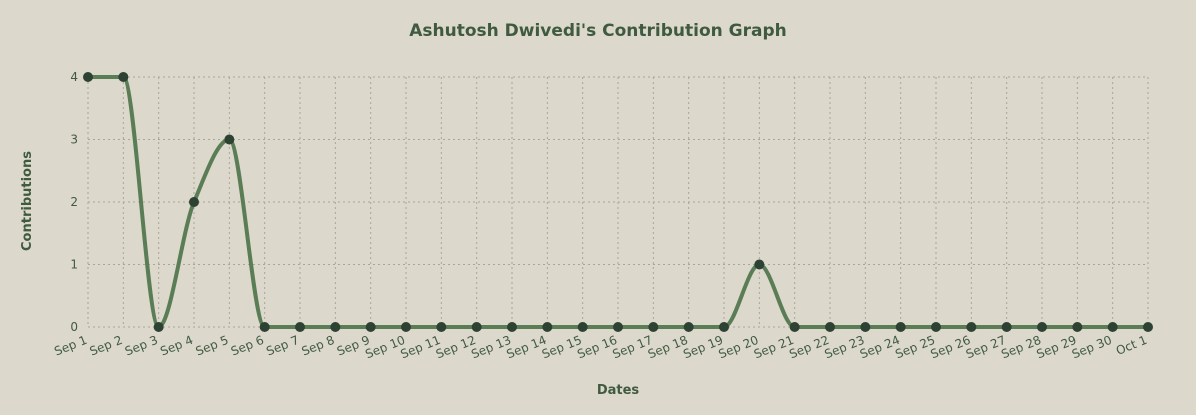  Describe the element at coordinates (282, 346) in the screenshot. I see `x-tick-label: Sep 7` at that location.